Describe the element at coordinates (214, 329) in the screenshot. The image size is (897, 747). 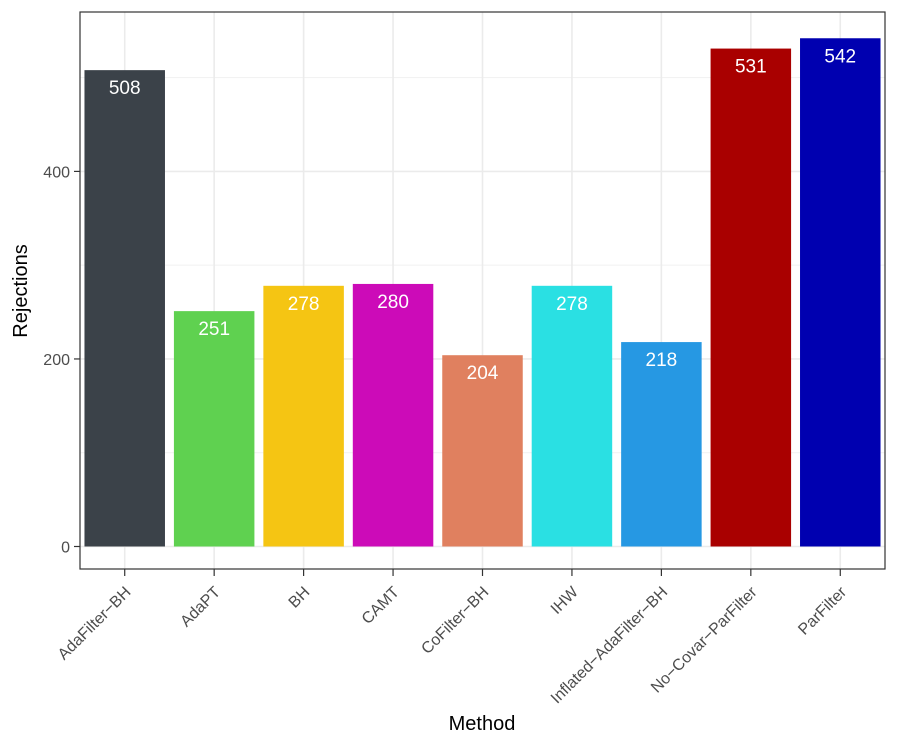
I see `bar-value-label: 251` at that location.